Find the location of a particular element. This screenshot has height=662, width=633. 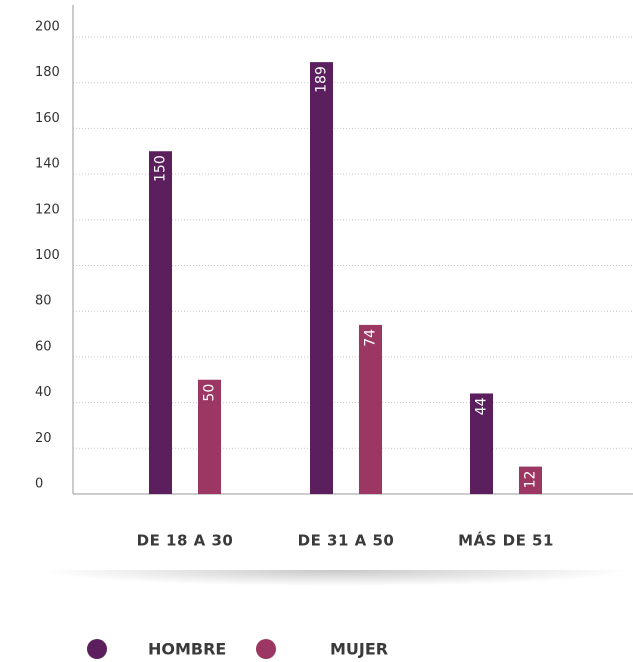

y-tick-label: 200 is located at coordinates (47, 26).